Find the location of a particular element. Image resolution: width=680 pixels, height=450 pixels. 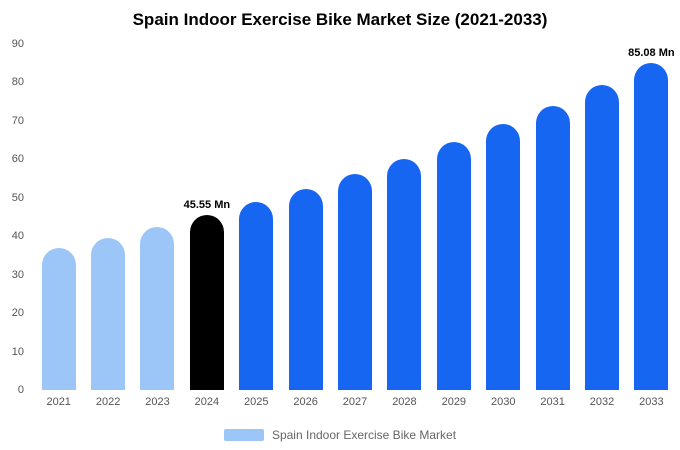

bar-2023 is located at coordinates (157, 308).